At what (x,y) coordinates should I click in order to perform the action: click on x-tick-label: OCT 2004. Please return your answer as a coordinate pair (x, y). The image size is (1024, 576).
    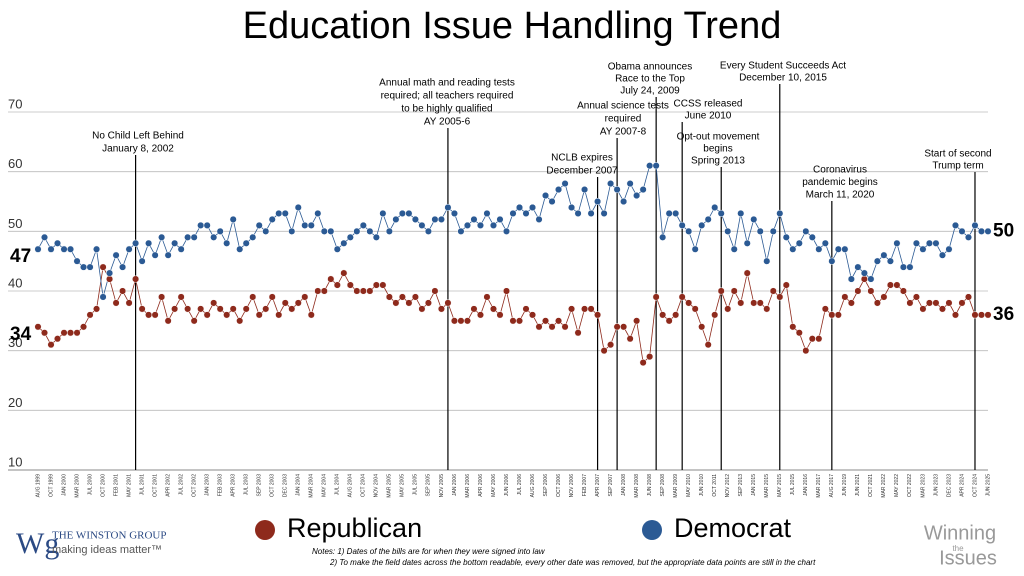
    Looking at the image, I should click on (364, 485).